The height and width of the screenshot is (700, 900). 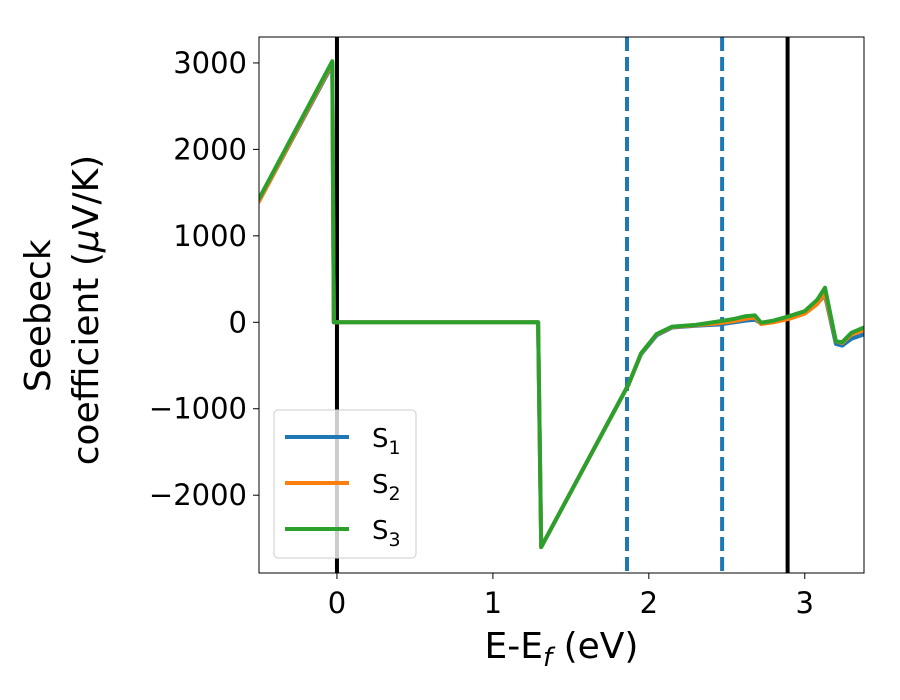 I want to click on x-axis-label: E-Ef (eV), so click(x=562, y=649).